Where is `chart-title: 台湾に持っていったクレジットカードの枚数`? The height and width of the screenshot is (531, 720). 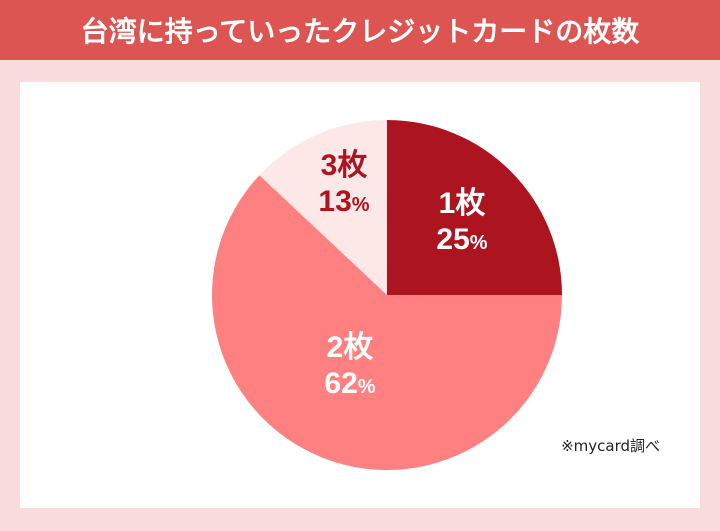
chart-title: 台湾に持っていったクレジットカードの枚数 is located at coordinates (360, 31).